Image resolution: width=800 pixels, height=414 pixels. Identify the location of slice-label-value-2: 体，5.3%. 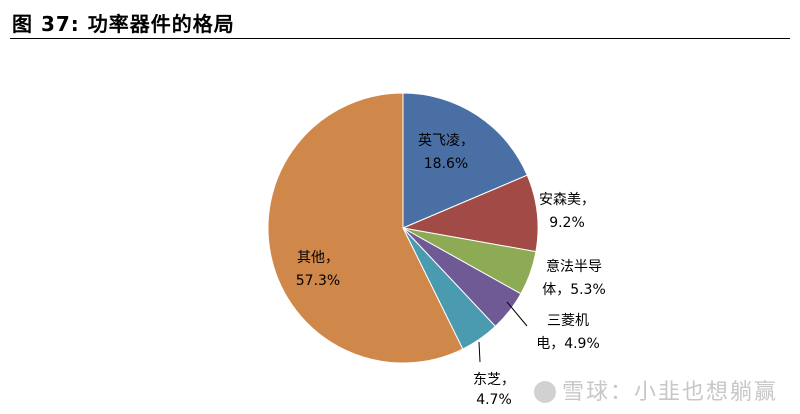
(574, 290).